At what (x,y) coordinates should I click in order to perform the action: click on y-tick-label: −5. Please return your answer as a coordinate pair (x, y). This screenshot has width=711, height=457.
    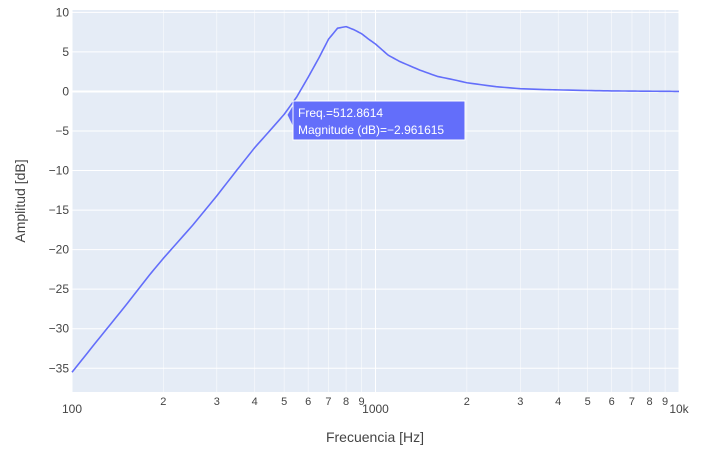
    Looking at the image, I should click on (62, 131).